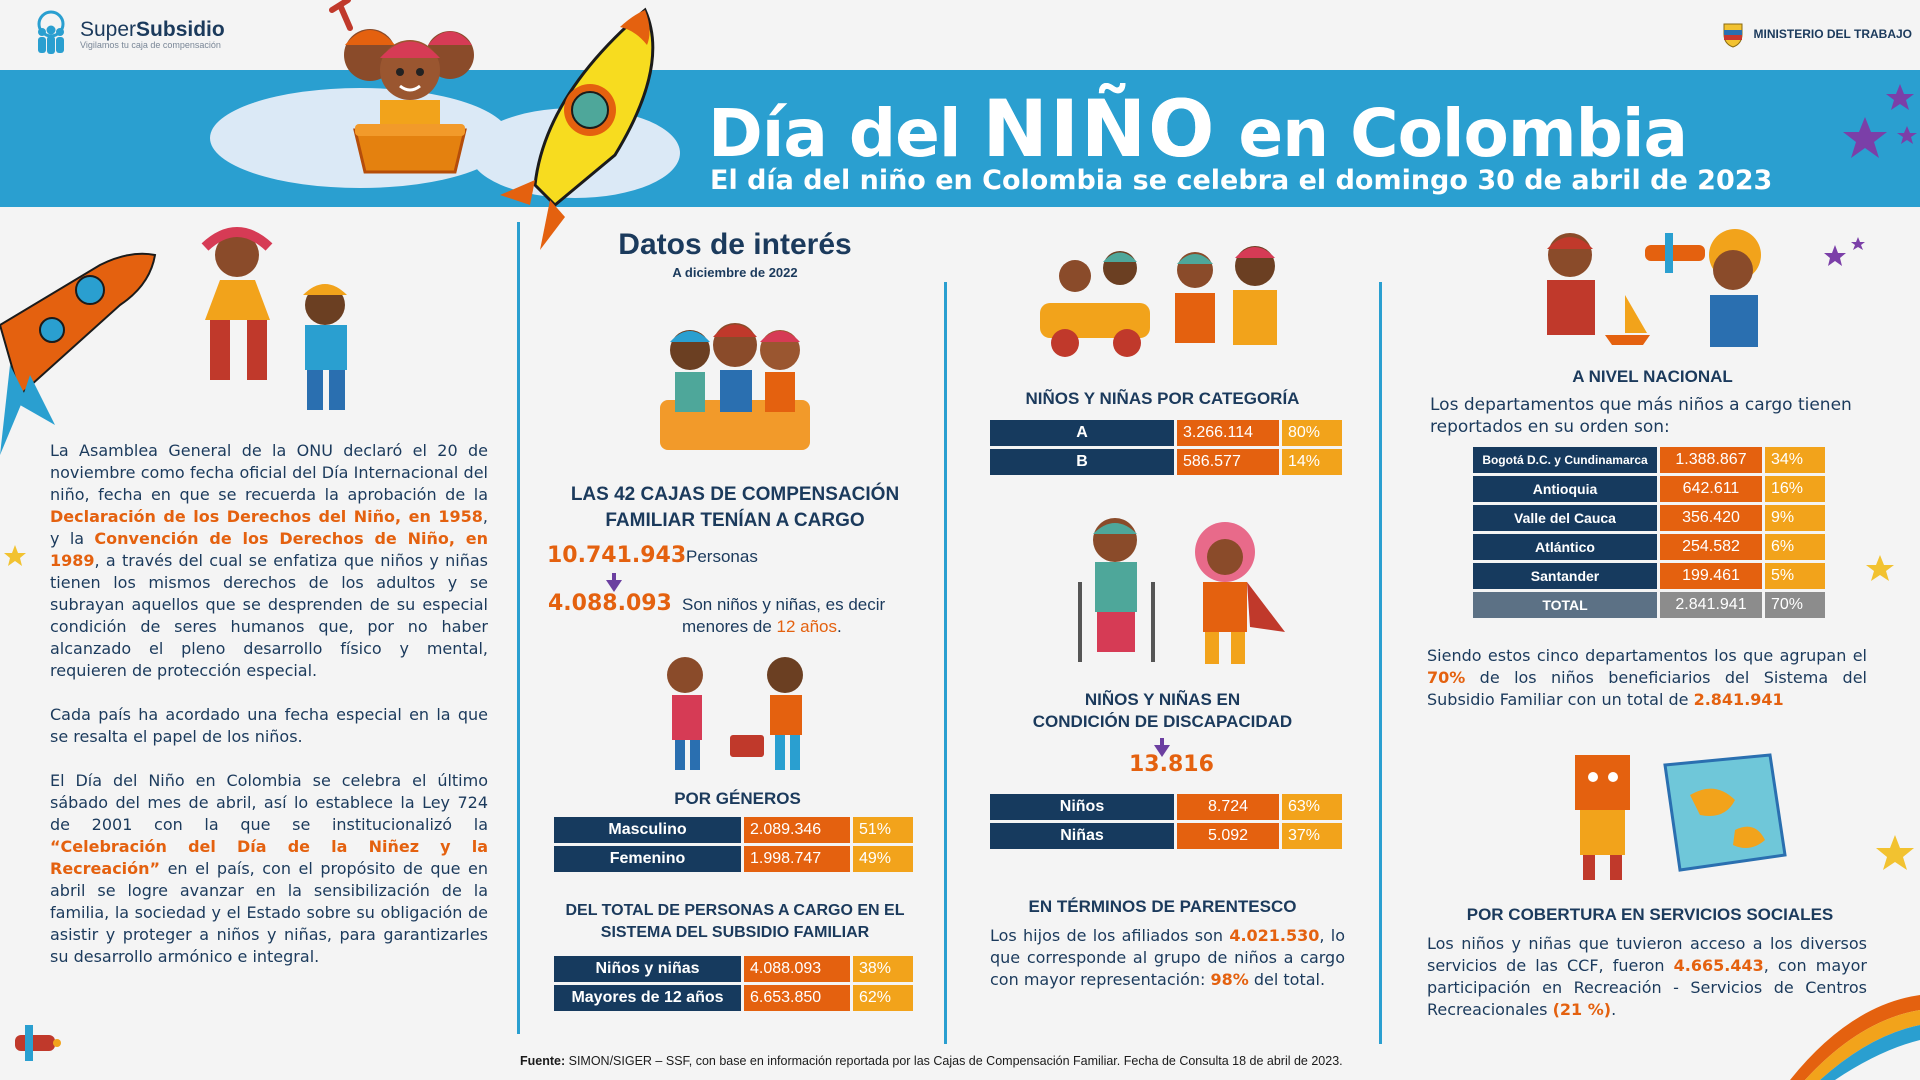 The height and width of the screenshot is (1080, 1920). What do you see at coordinates (1711, 547) in the screenshot?
I see `row-value: 254.582` at bounding box center [1711, 547].